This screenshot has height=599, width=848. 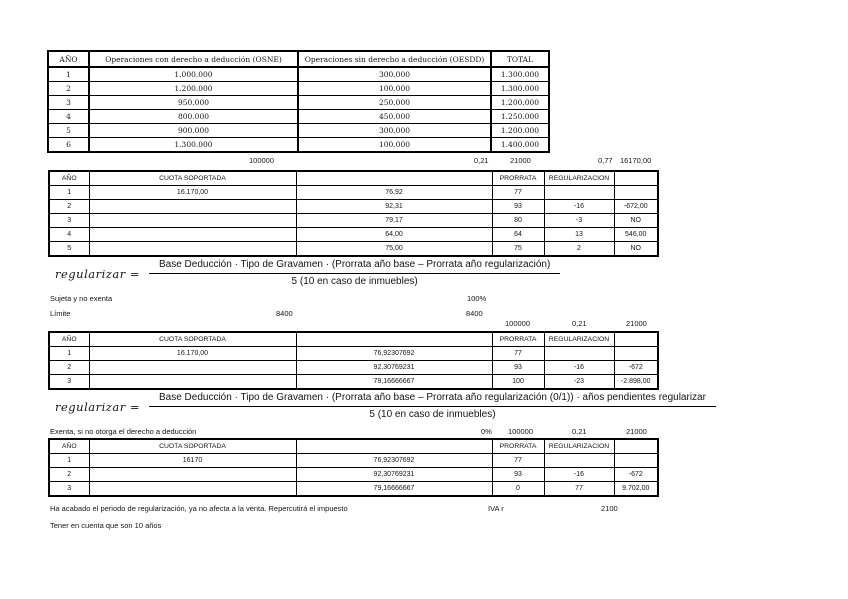 What do you see at coordinates (636, 178) in the screenshot?
I see `col-header-importe` at bounding box center [636, 178].